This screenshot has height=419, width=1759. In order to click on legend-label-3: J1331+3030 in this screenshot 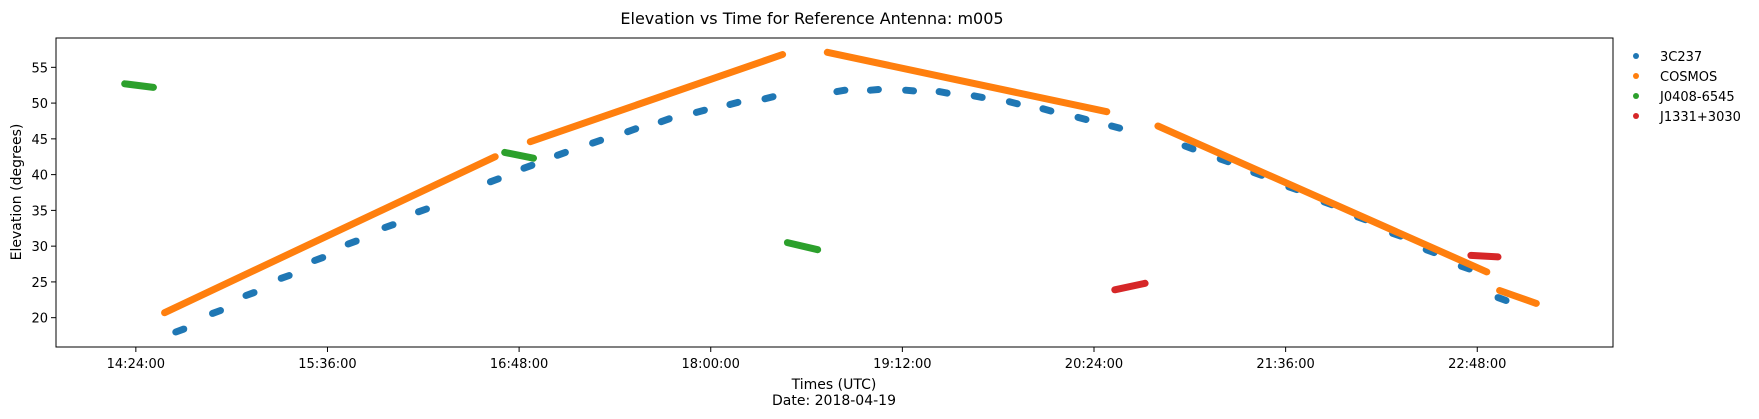, I will do `click(1700, 117)`.